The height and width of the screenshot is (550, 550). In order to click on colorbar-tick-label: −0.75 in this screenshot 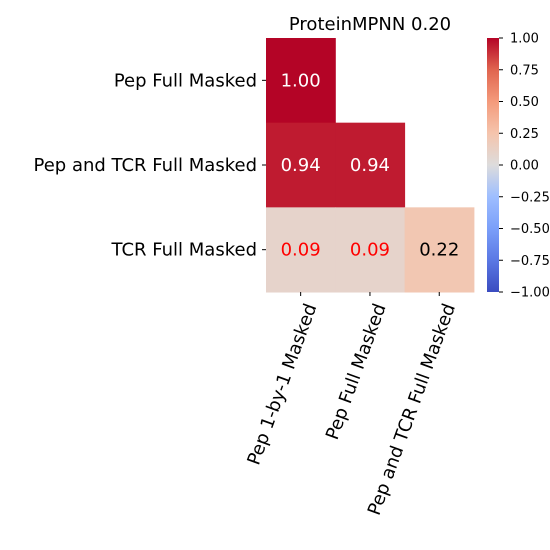, I will do `click(530, 261)`.